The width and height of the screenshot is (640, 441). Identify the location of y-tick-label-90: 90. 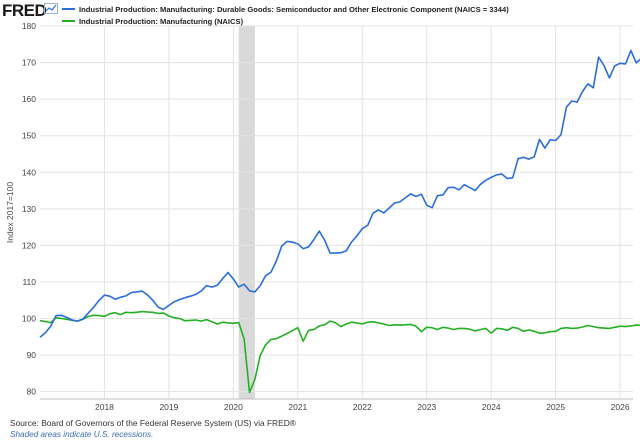
(32, 355).